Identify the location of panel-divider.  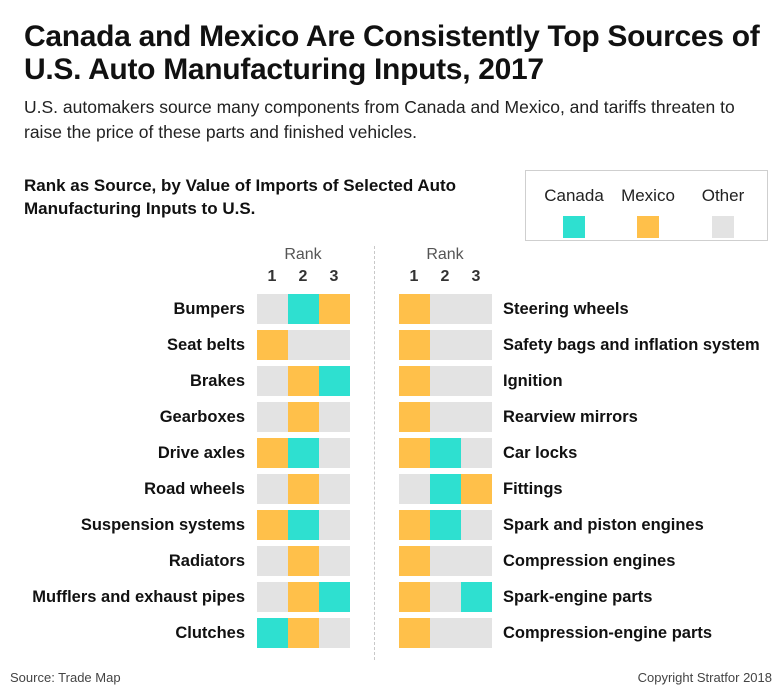
(374, 453).